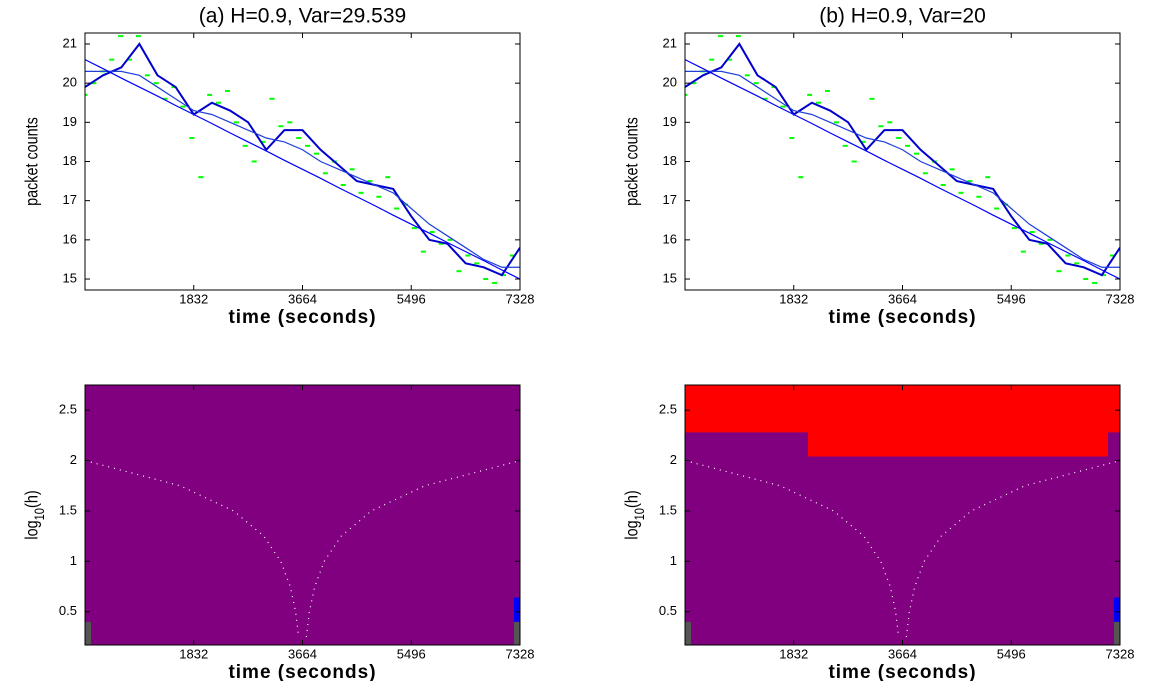  I want to click on y-axis-label: packet counts, so click(32, 161).